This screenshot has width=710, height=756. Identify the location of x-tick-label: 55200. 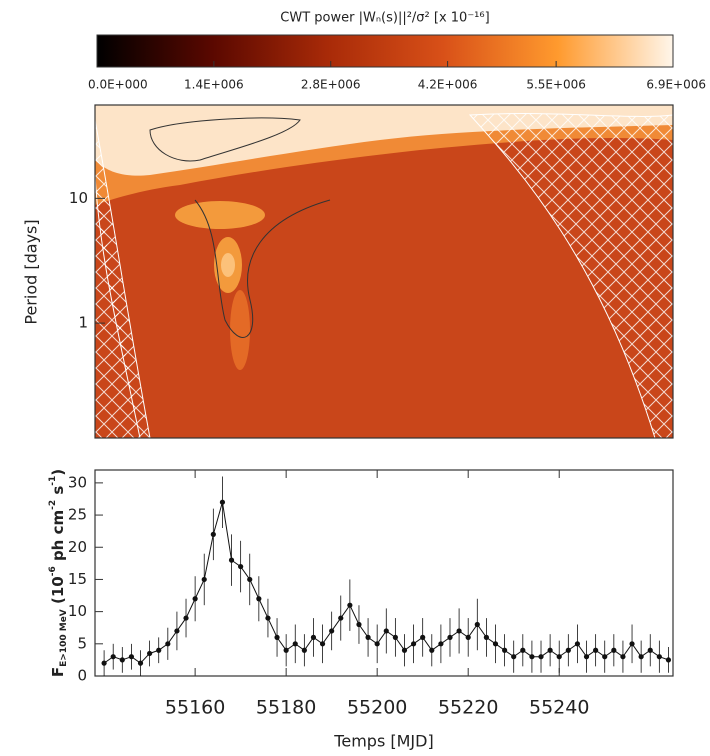
(377, 708).